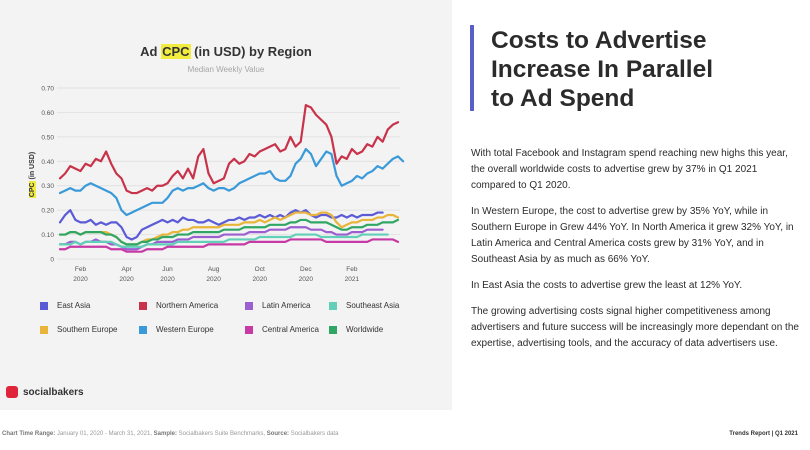 The image size is (810, 450). Describe the element at coordinates (52, 260) in the screenshot. I see `y-tick-label: 0` at that location.